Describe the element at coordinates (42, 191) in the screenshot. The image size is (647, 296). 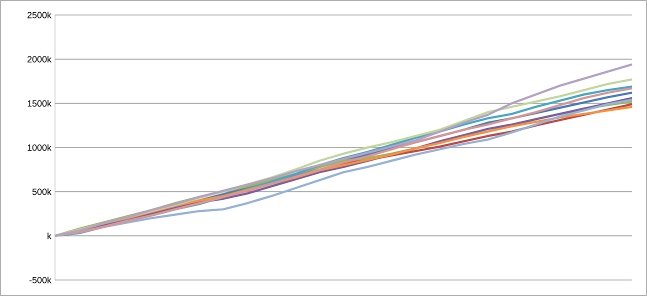
I see `y-tick-label: 500k` at that location.